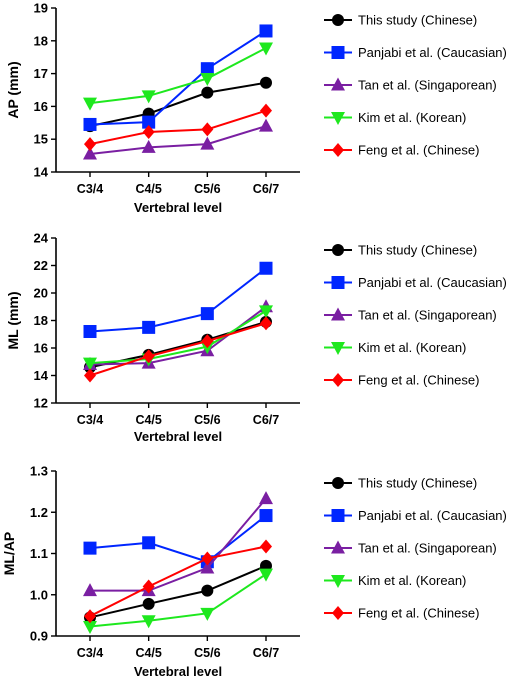  Describe the element at coordinates (41, 8) in the screenshot. I see `y-tick-label: 19` at that location.